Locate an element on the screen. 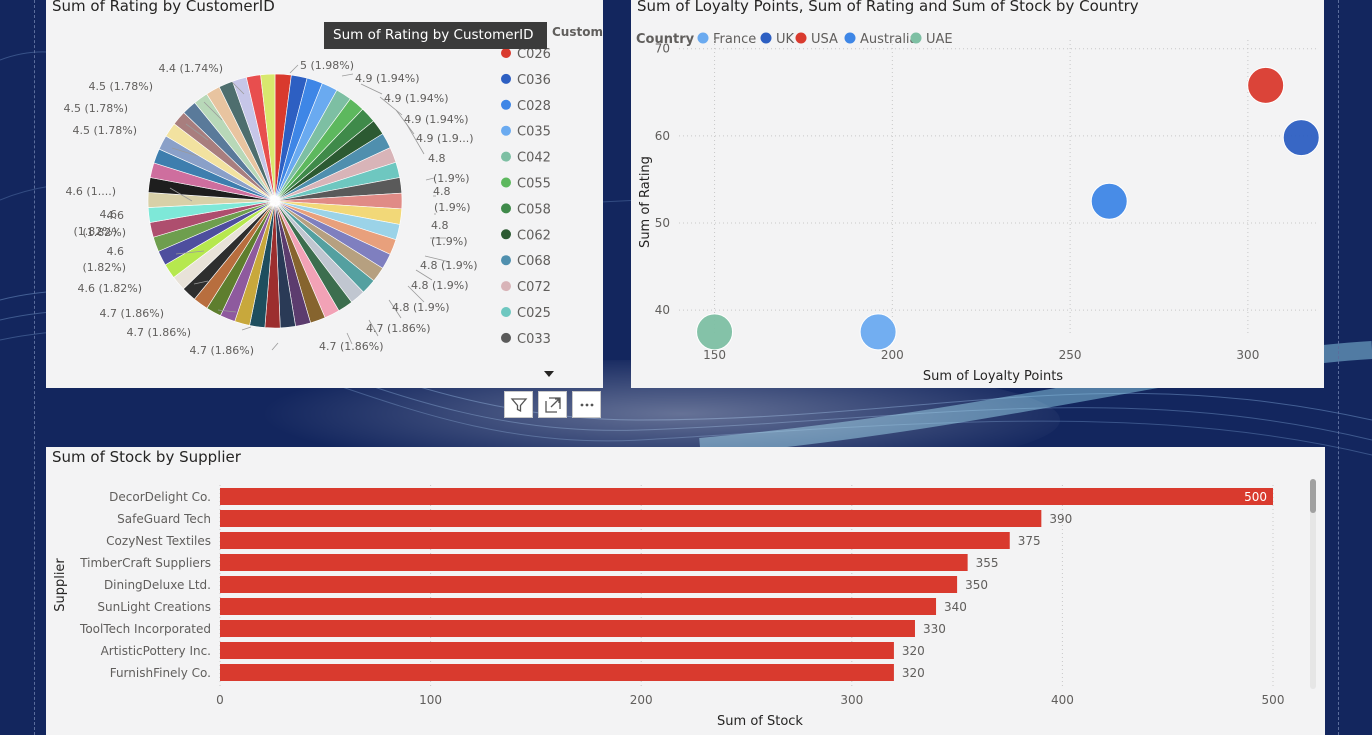 This screenshot has width=1372, height=735. focus-mode-button is located at coordinates (552, 404).